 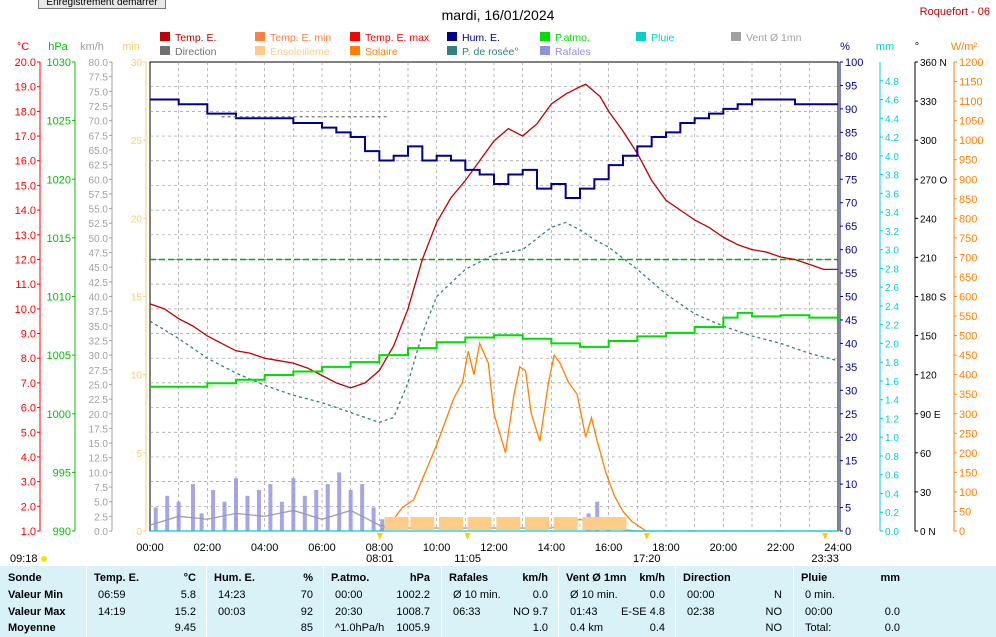 What do you see at coordinates (494, 548) in the screenshot?
I see `x-tick-label: 12:00` at bounding box center [494, 548].